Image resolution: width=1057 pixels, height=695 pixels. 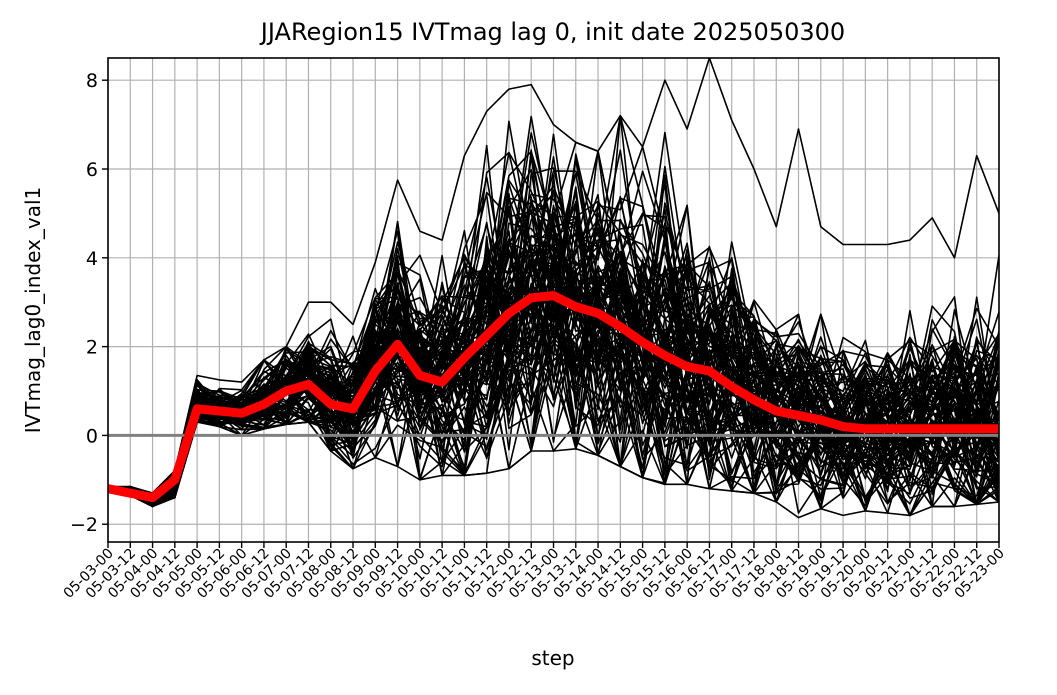 What do you see at coordinates (92, 259) in the screenshot?
I see `y-tick-label: 4` at bounding box center [92, 259].